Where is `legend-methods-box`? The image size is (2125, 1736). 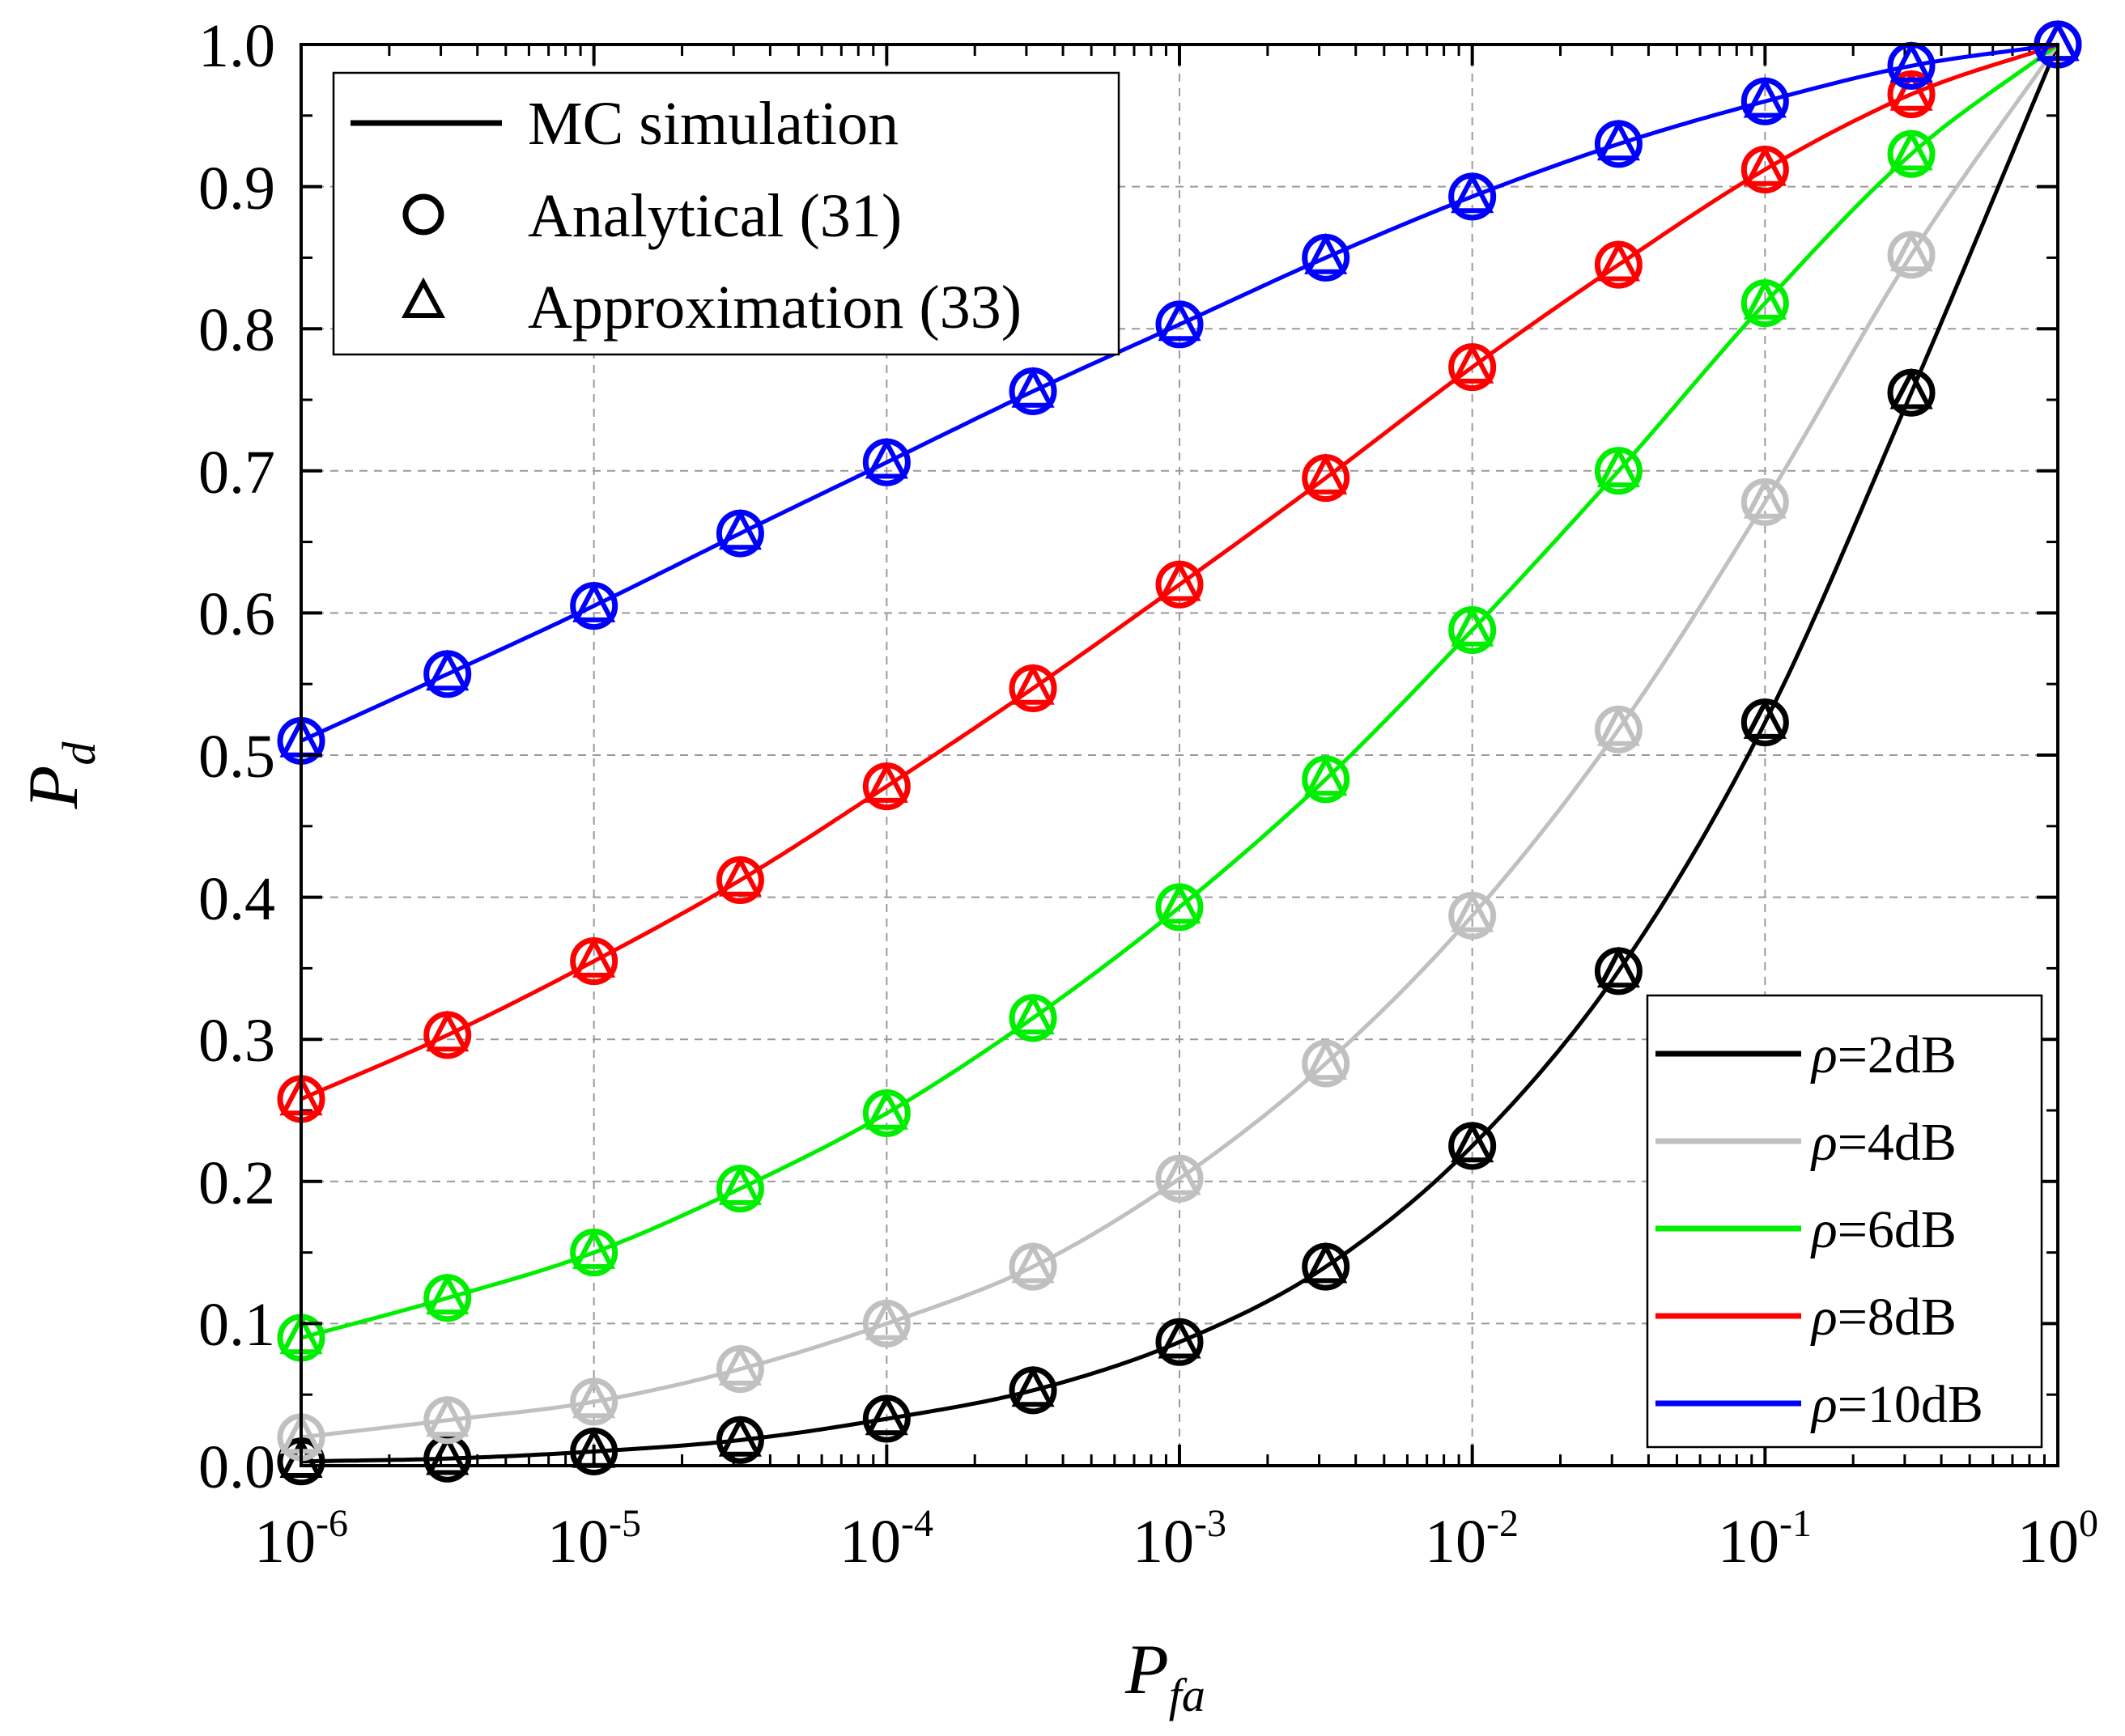
legend-methods-box is located at coordinates (726, 213).